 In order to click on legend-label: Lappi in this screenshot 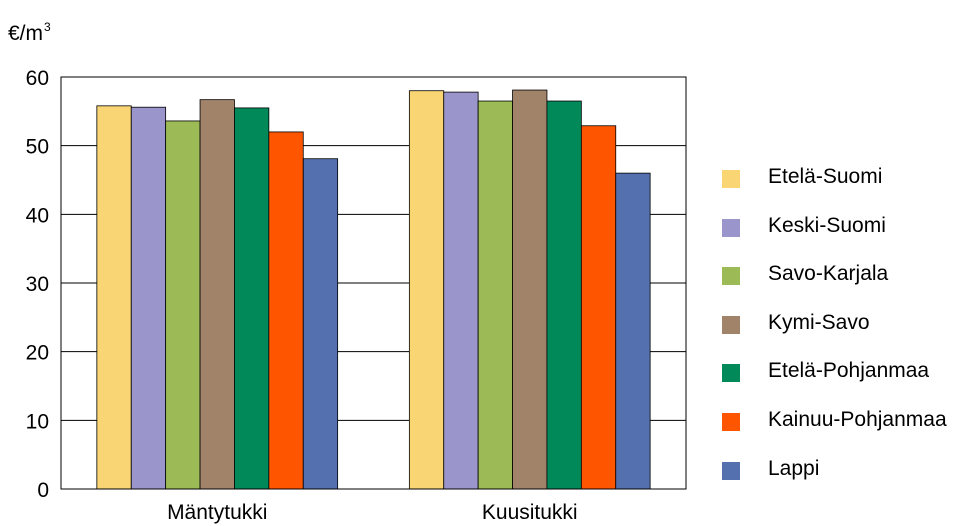, I will do `click(794, 468)`.